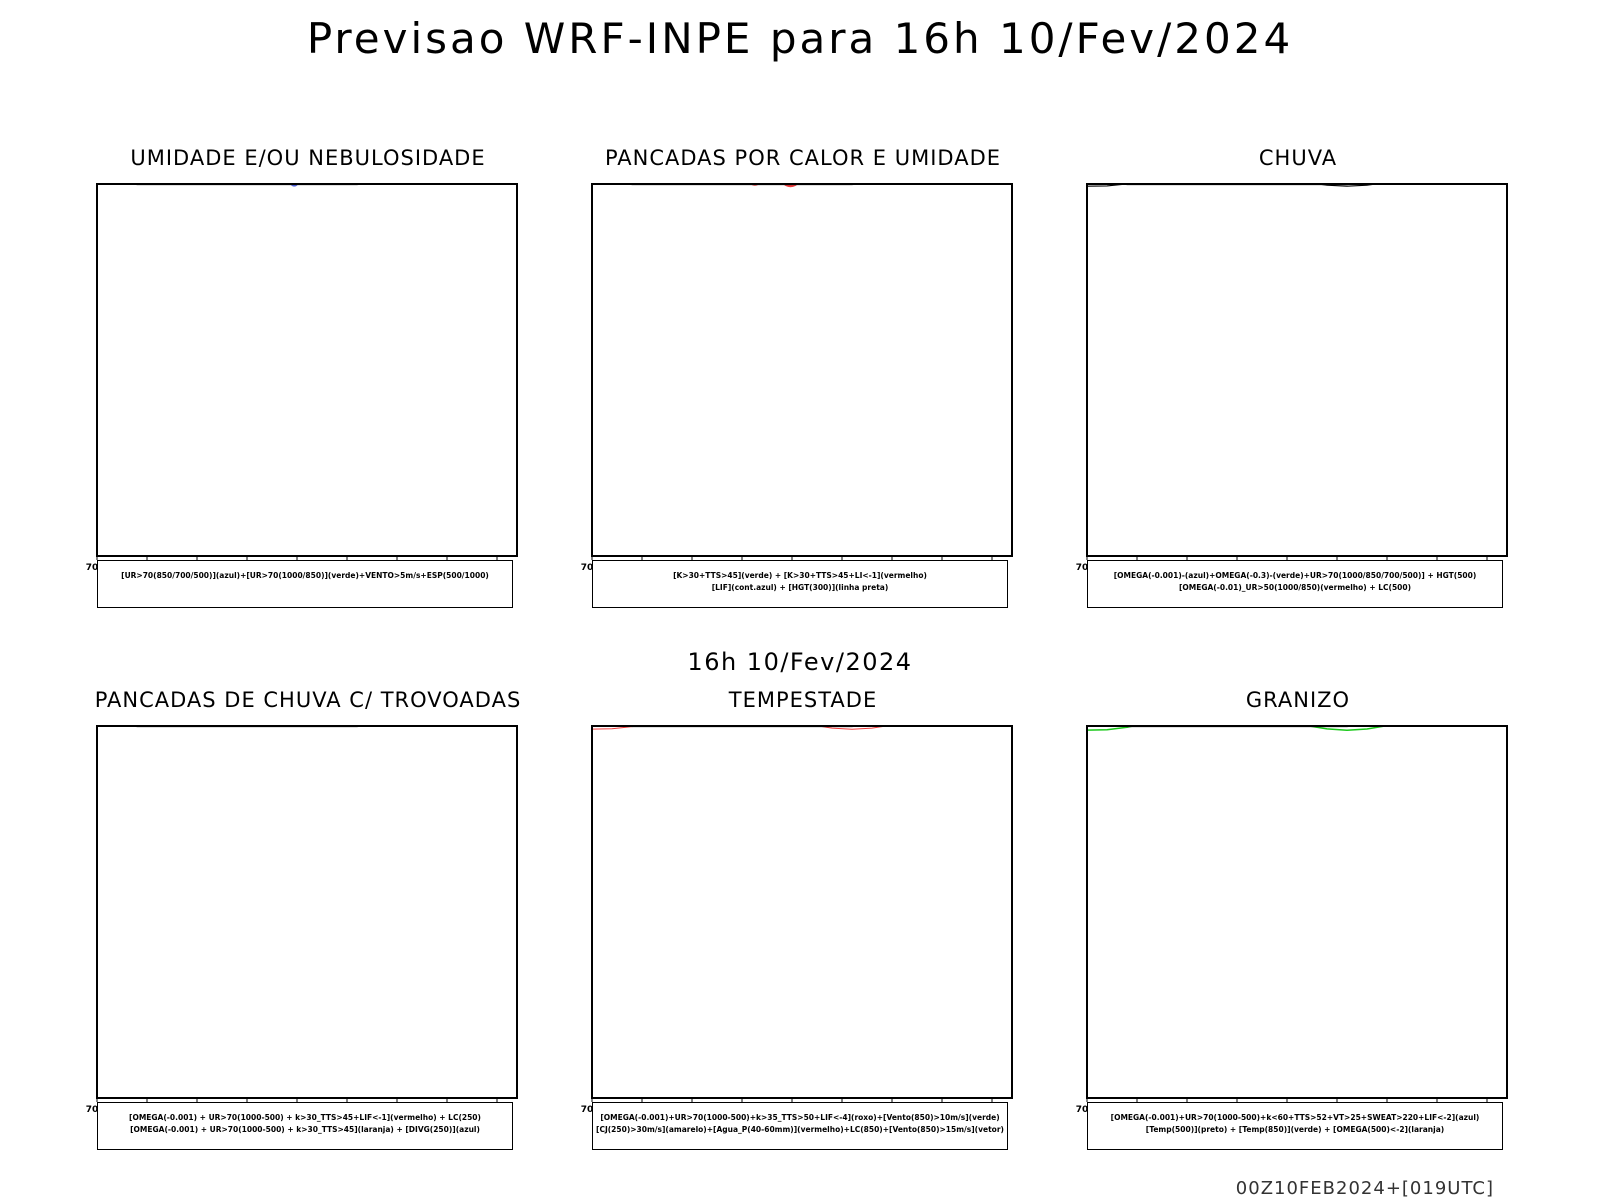 Image resolution: width=1600 pixels, height=1200 pixels. What do you see at coordinates (803, 158) in the screenshot?
I see `panel-title: PANCADAS POR CALOR E UMIDADE` at bounding box center [803, 158].